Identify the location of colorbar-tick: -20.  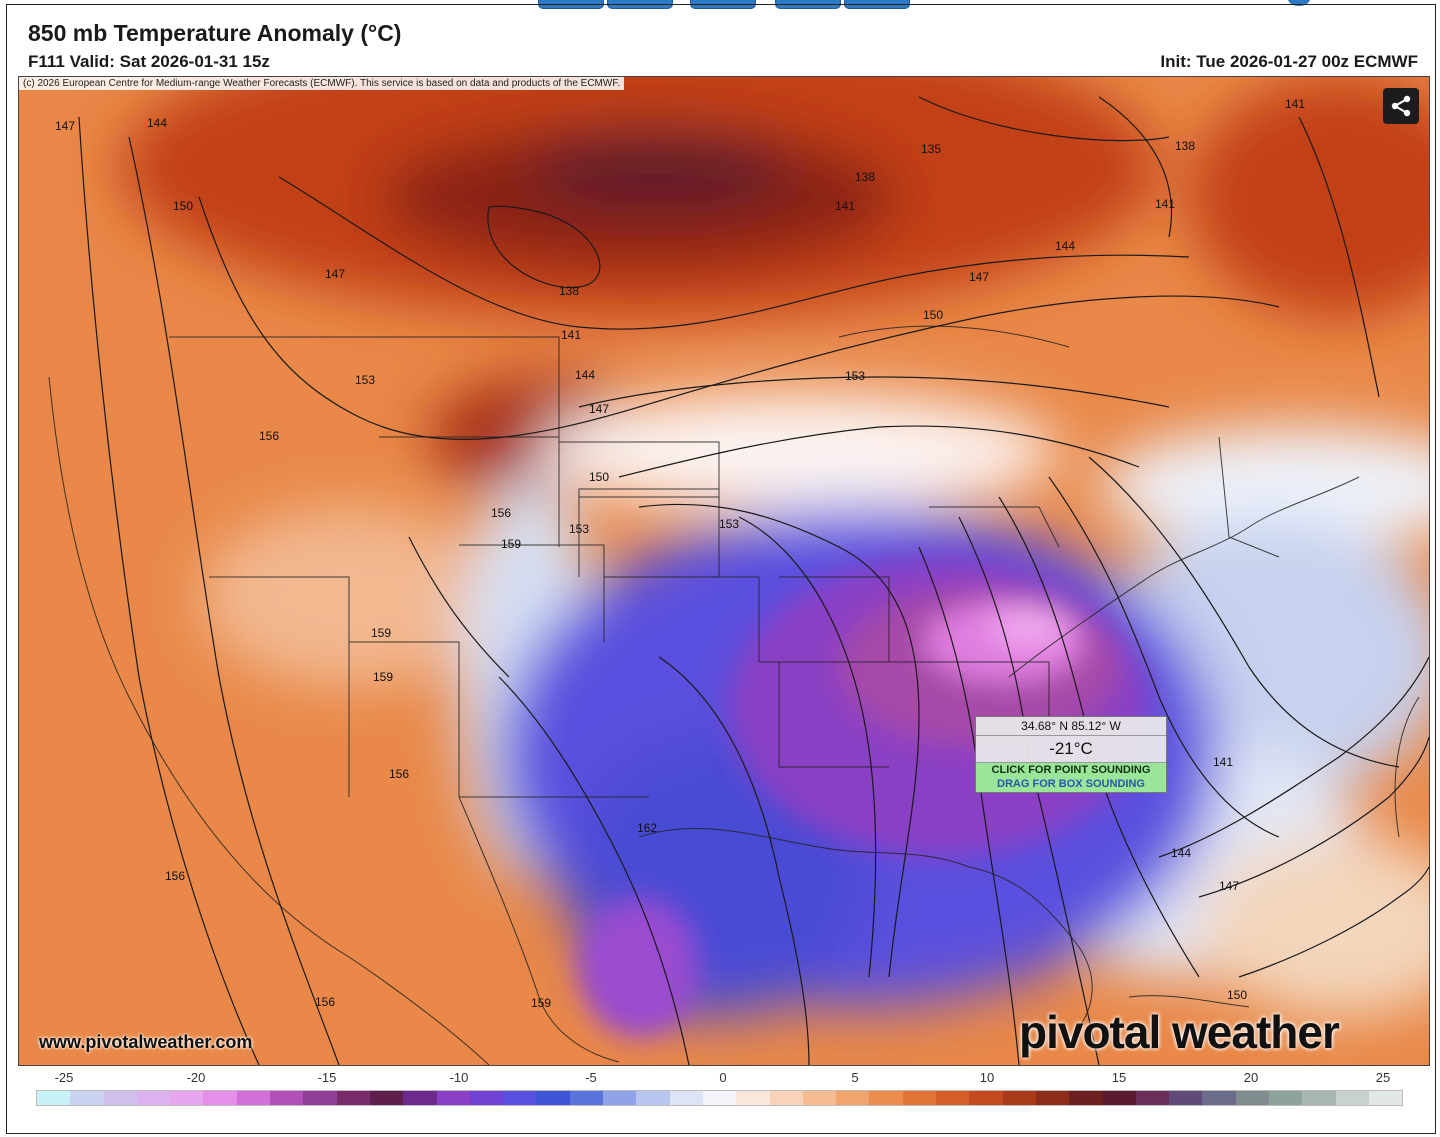
(196, 1077).